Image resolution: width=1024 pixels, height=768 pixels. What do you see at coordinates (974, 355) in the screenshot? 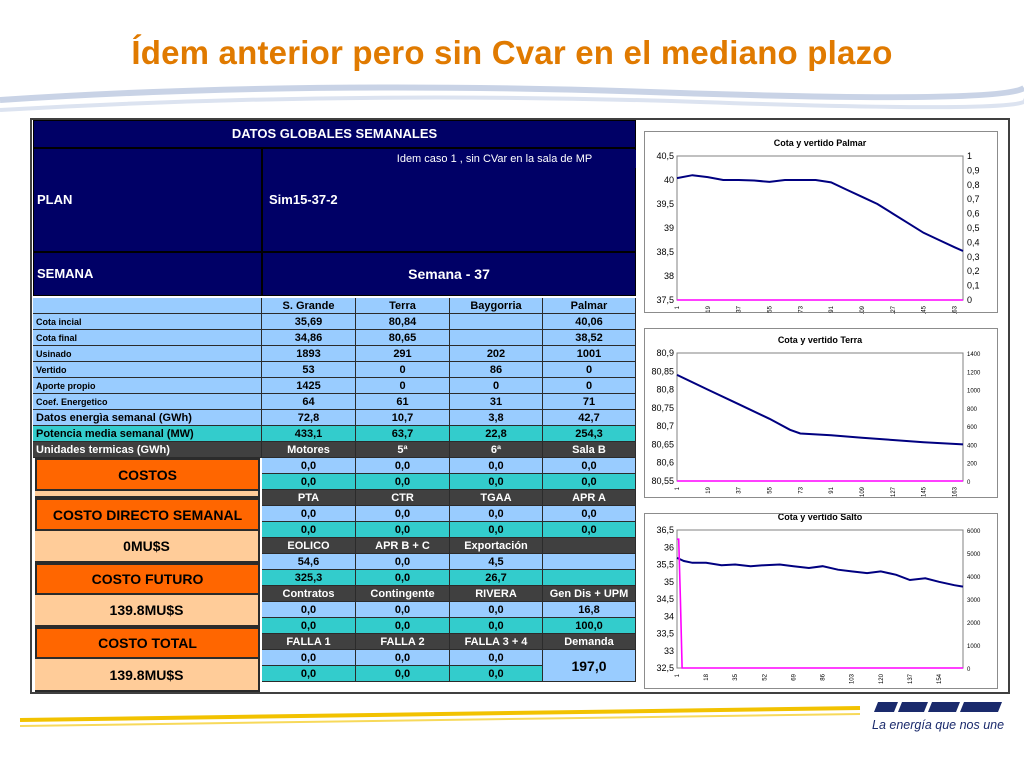
I see `y2-tick-label: 1400` at bounding box center [974, 355].